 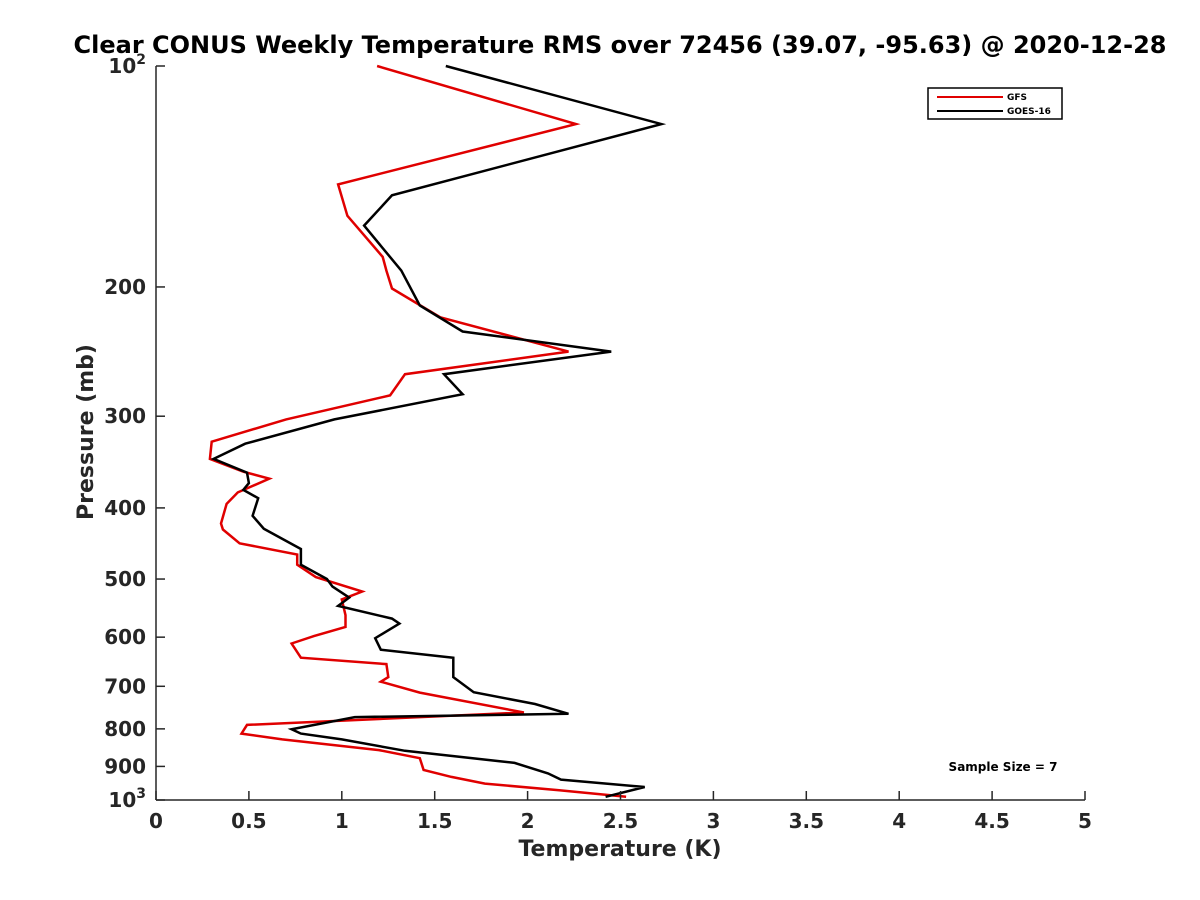 What do you see at coordinates (125, 287) in the screenshot?
I see `y-tick-label: 200` at bounding box center [125, 287].